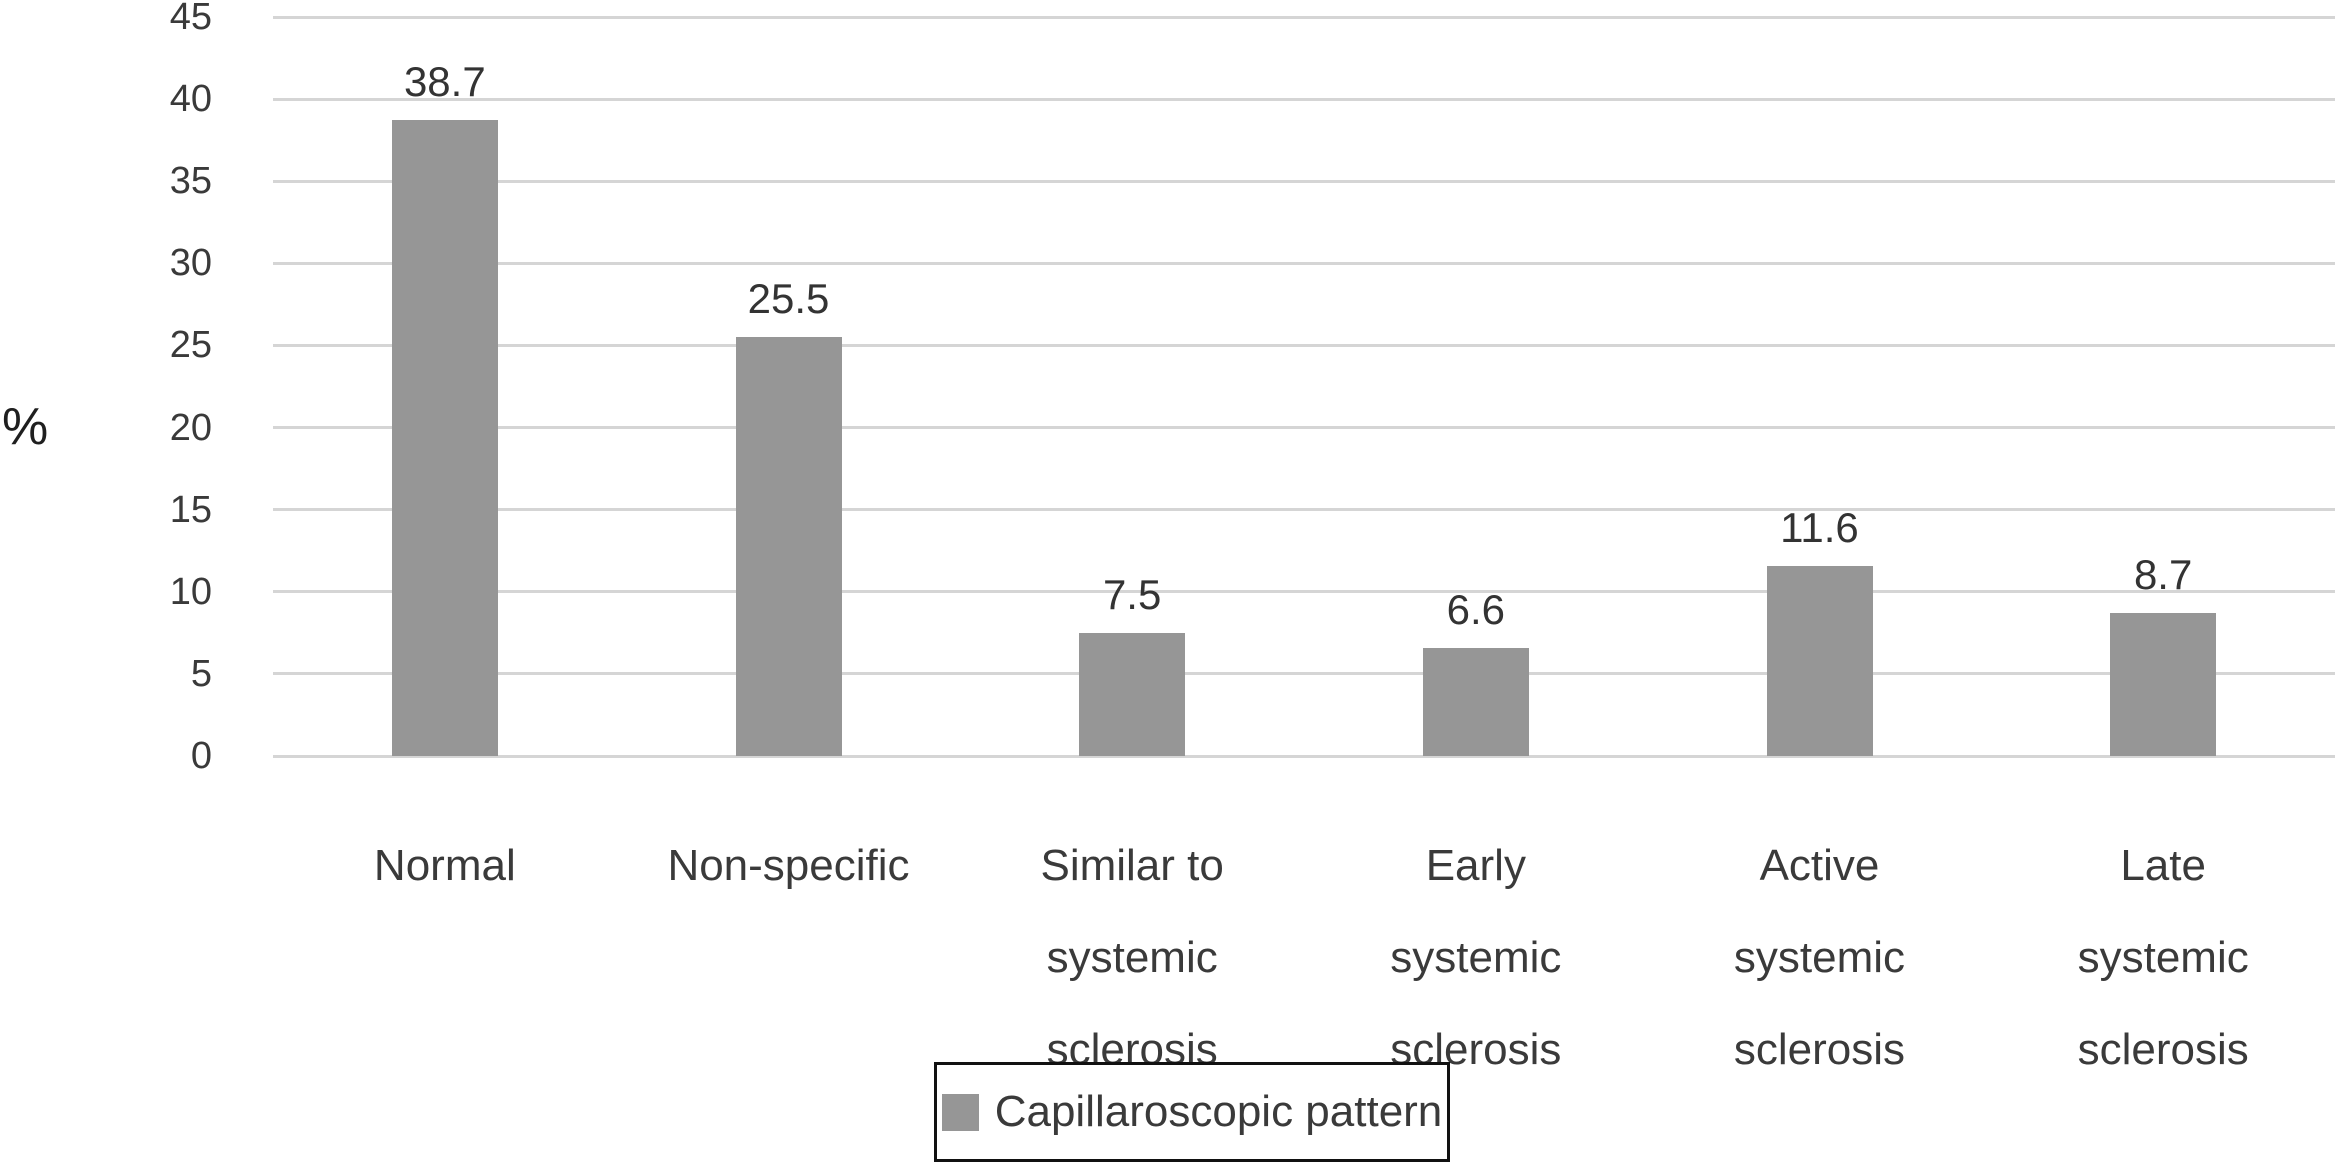 The height and width of the screenshot is (1168, 2335). What do you see at coordinates (1476, 957) in the screenshot?
I see `x-category-label-3: Early systemic sclerosis` at bounding box center [1476, 957].